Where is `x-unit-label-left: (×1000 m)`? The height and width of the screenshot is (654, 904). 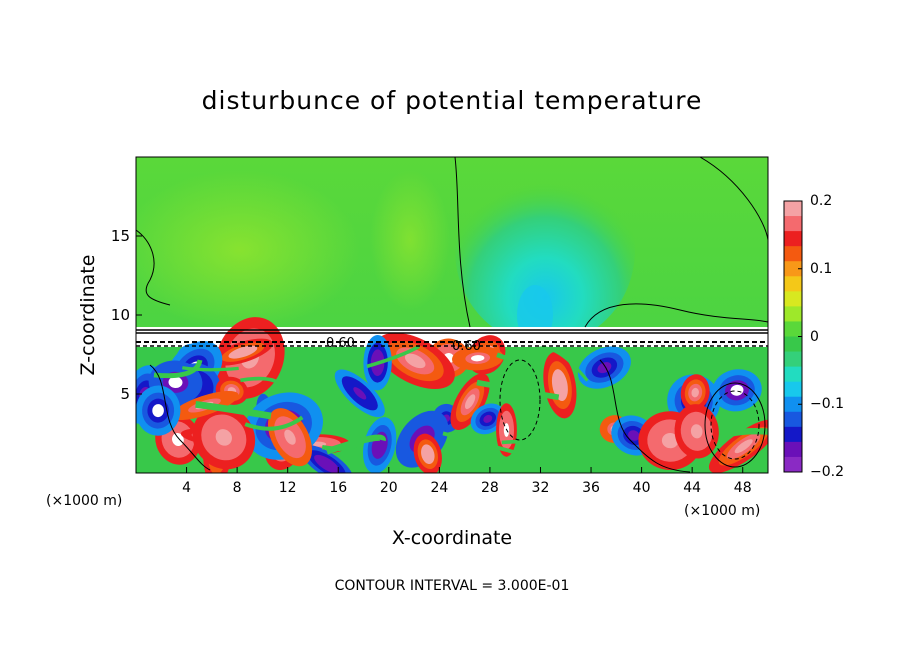 x-unit-label-left: (×1000 m) is located at coordinates (84, 501).